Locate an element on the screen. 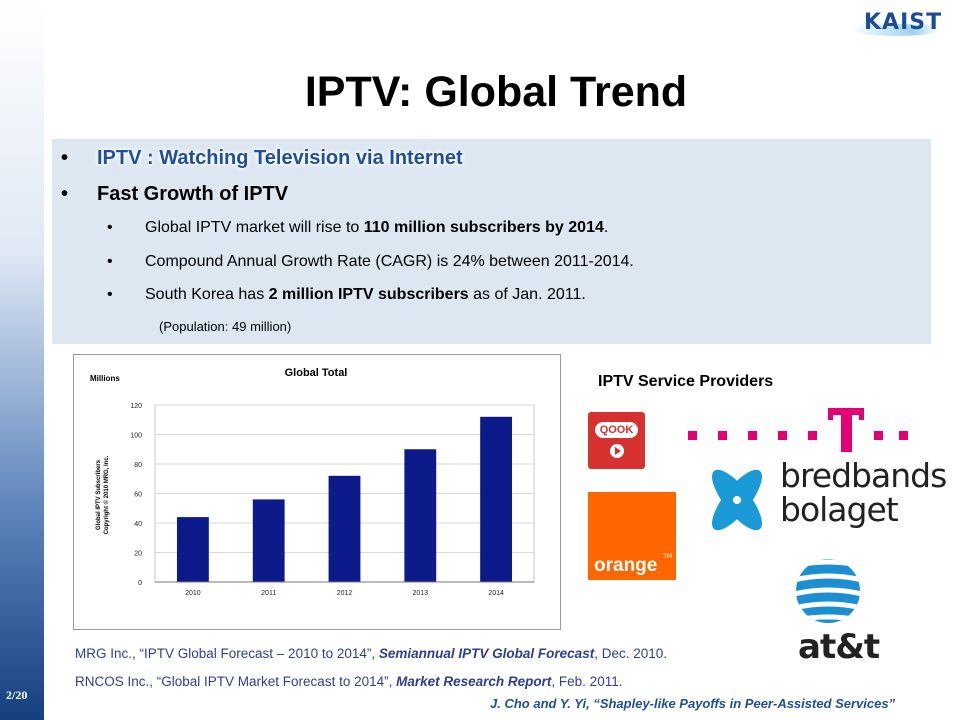  page-number: 2/20 is located at coordinates (17, 695).